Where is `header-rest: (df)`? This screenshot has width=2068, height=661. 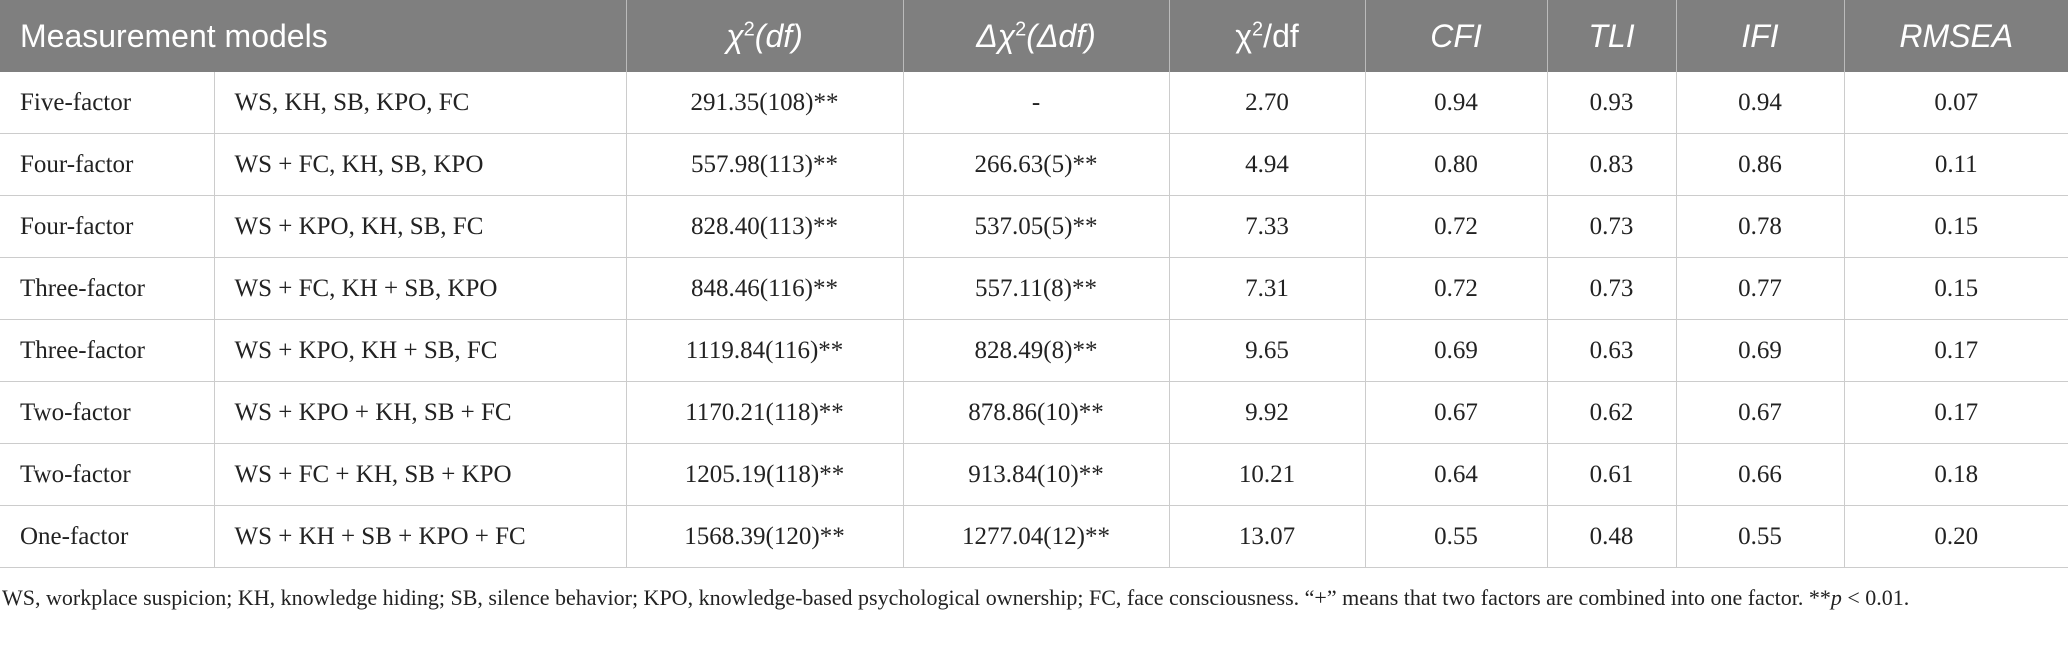
header-rest: (df) is located at coordinates (778, 35).